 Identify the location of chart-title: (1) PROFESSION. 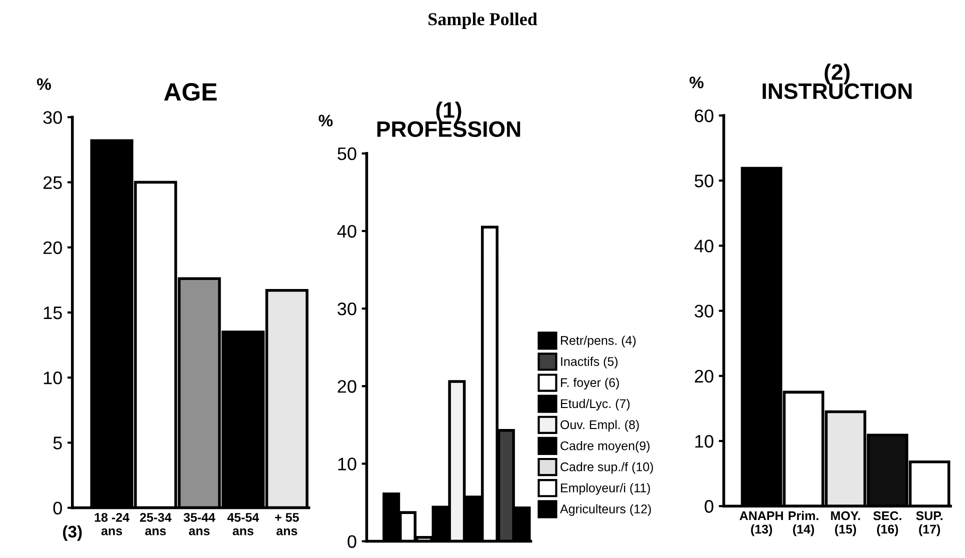
(448, 119).